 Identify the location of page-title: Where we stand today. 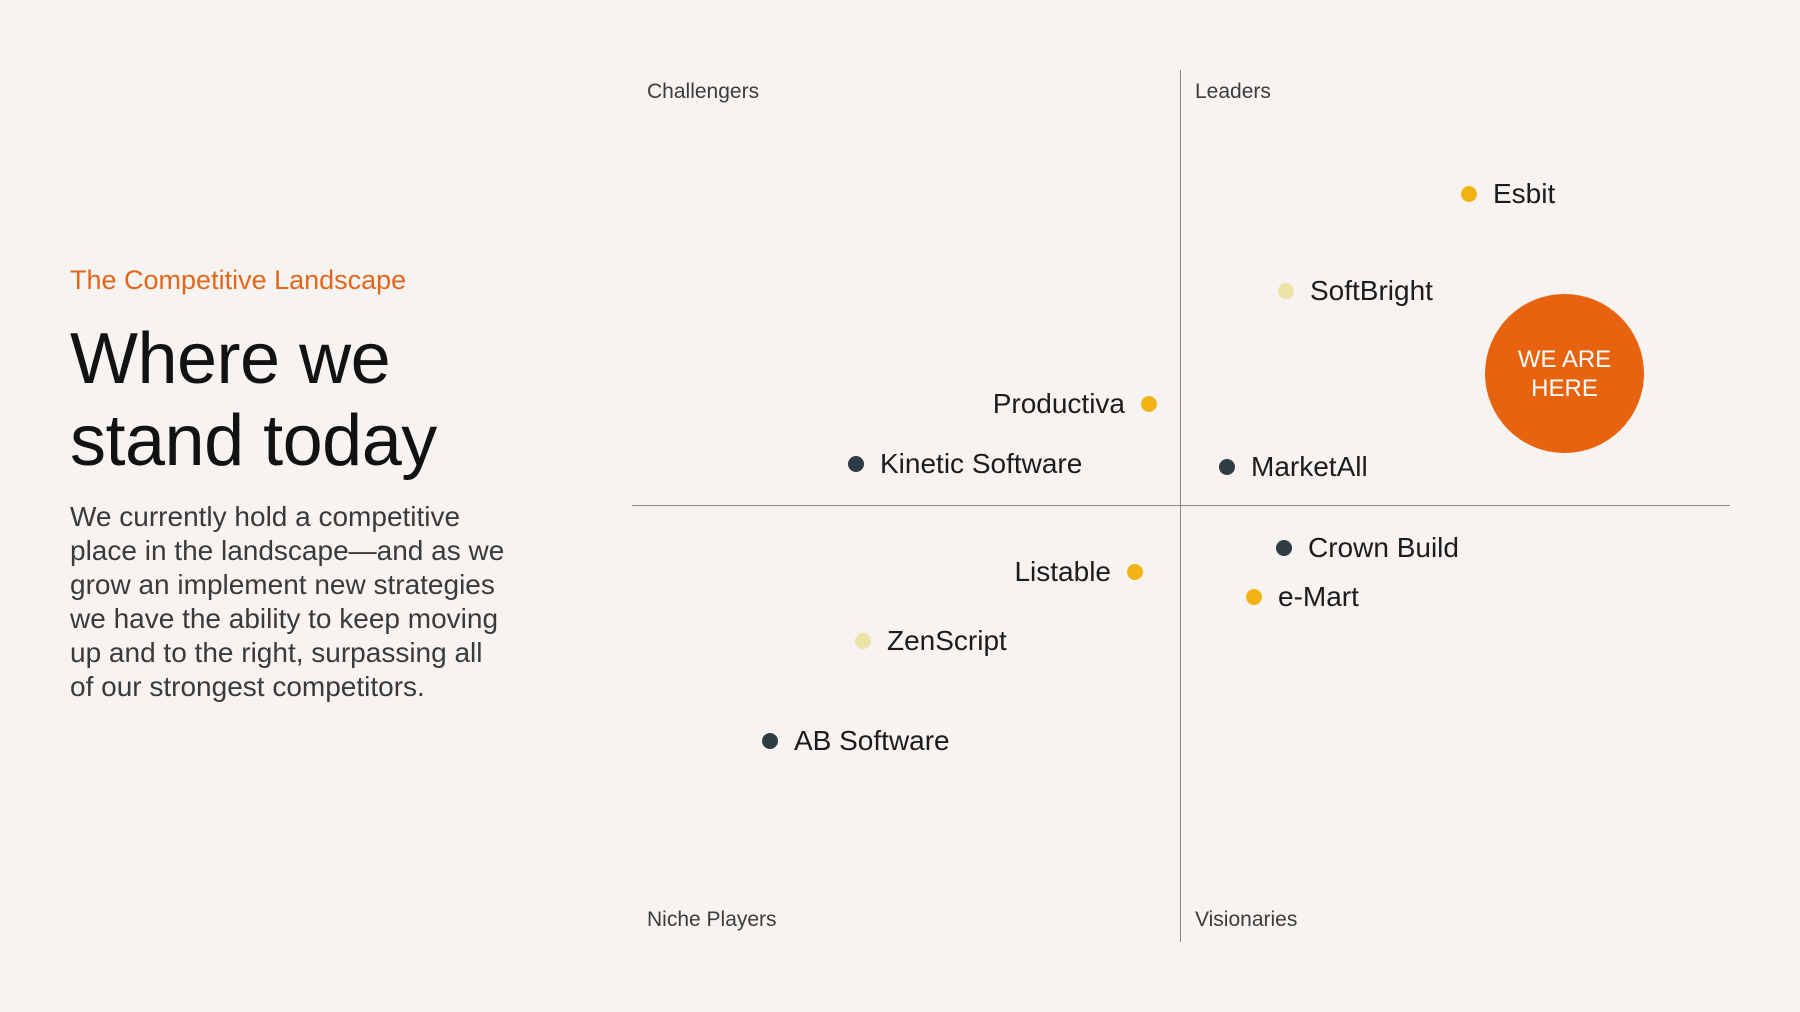
(290, 400).